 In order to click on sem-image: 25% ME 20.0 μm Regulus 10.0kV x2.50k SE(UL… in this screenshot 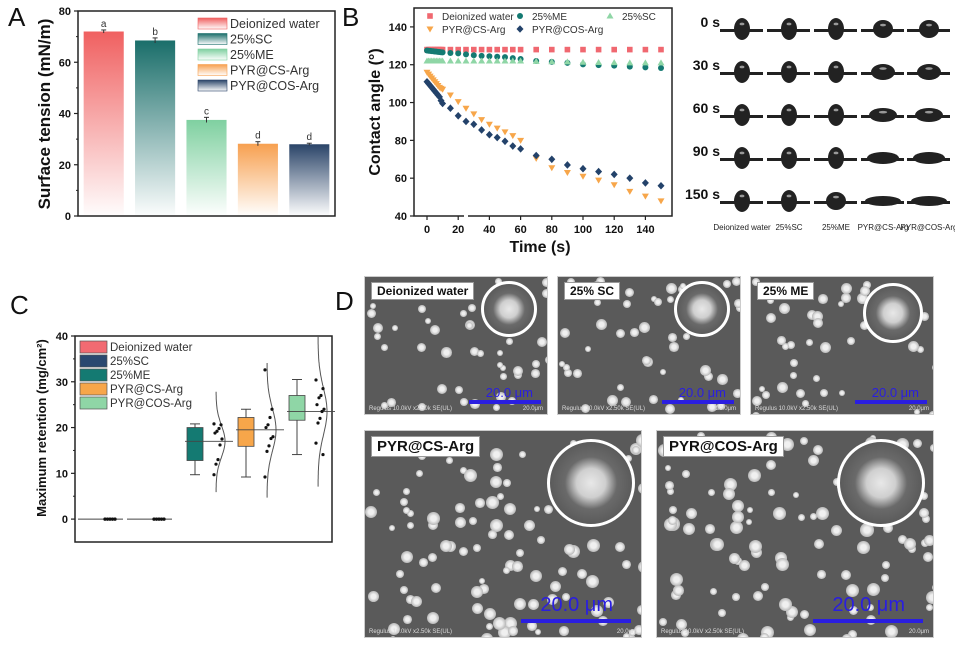, I will do `click(842, 345)`.